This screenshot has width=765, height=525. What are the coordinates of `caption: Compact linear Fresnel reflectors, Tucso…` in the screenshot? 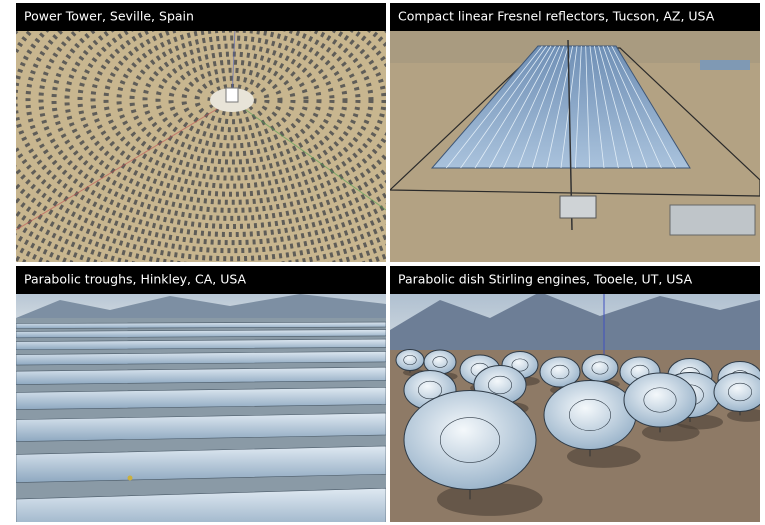 It's located at (556, 16).